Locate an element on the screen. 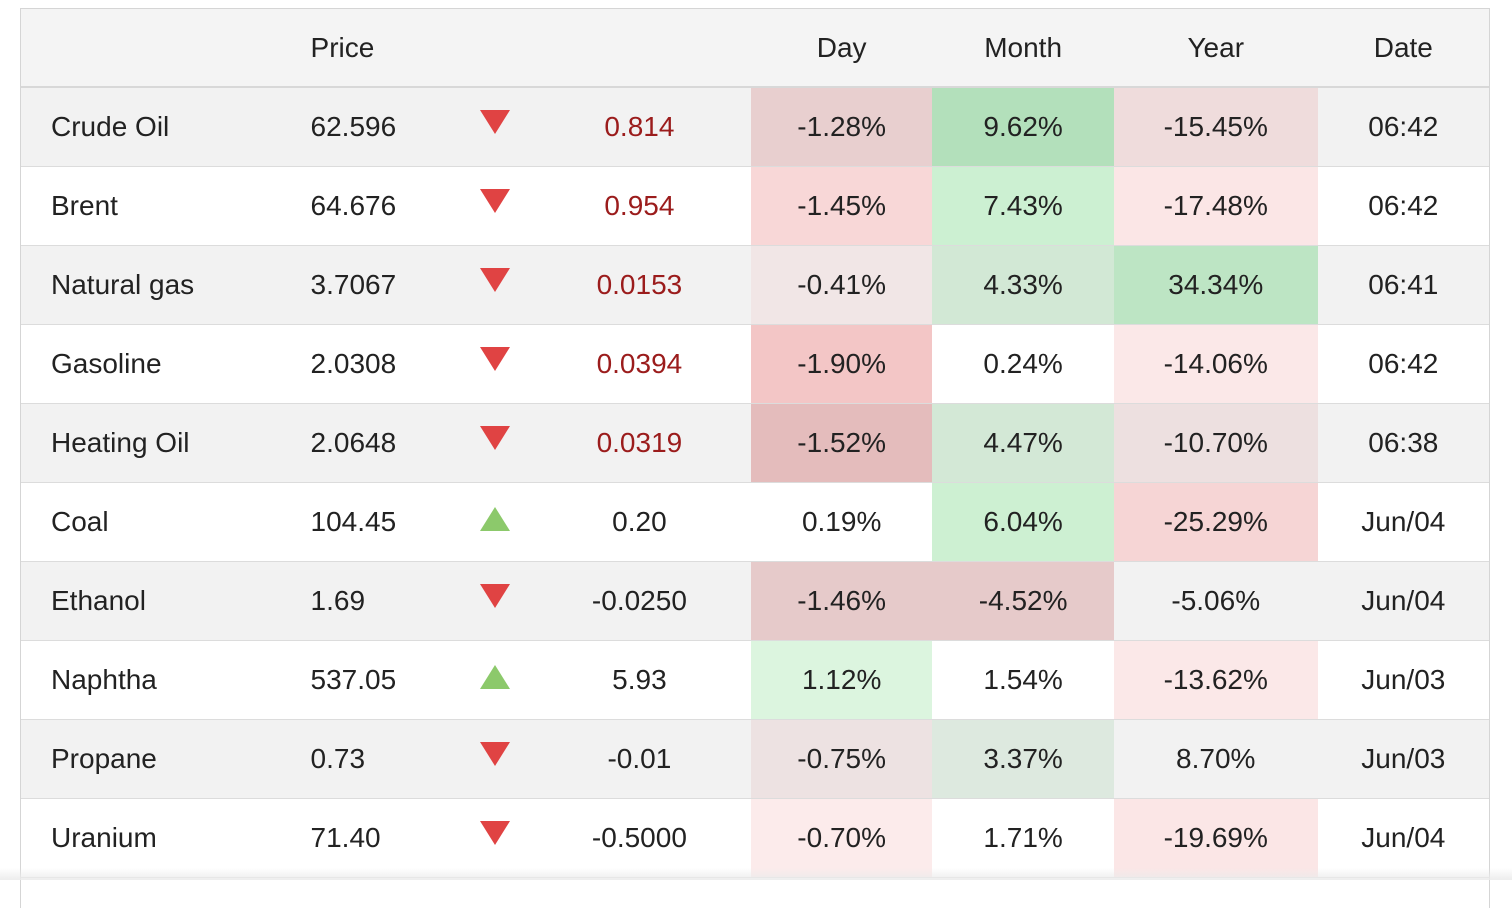 This screenshot has height=908, width=1512. header-year: Year is located at coordinates (1215, 48).